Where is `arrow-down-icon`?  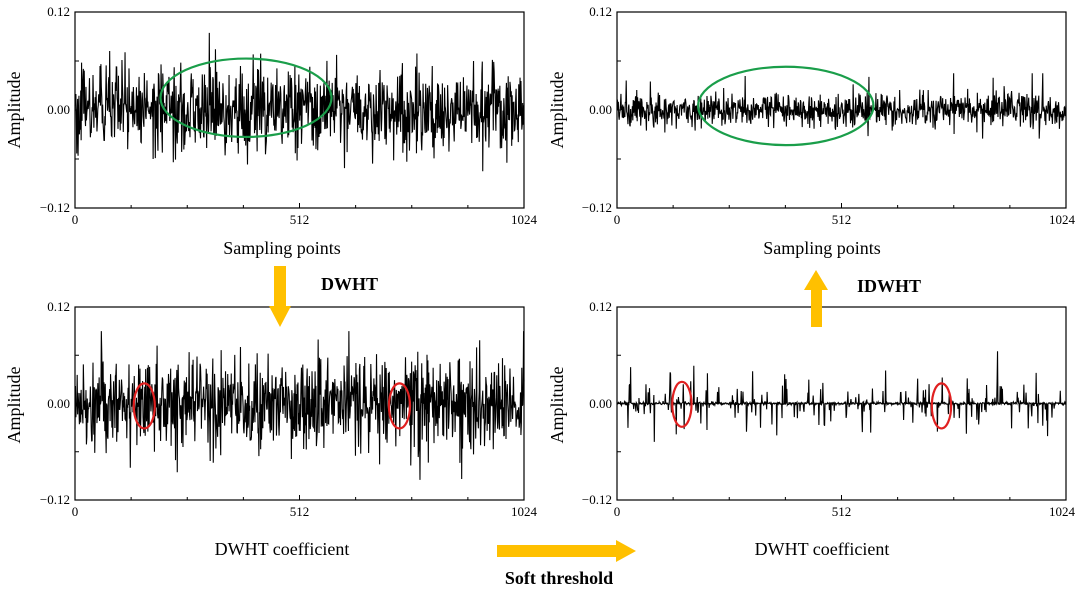
arrow-down-icon is located at coordinates (280, 296).